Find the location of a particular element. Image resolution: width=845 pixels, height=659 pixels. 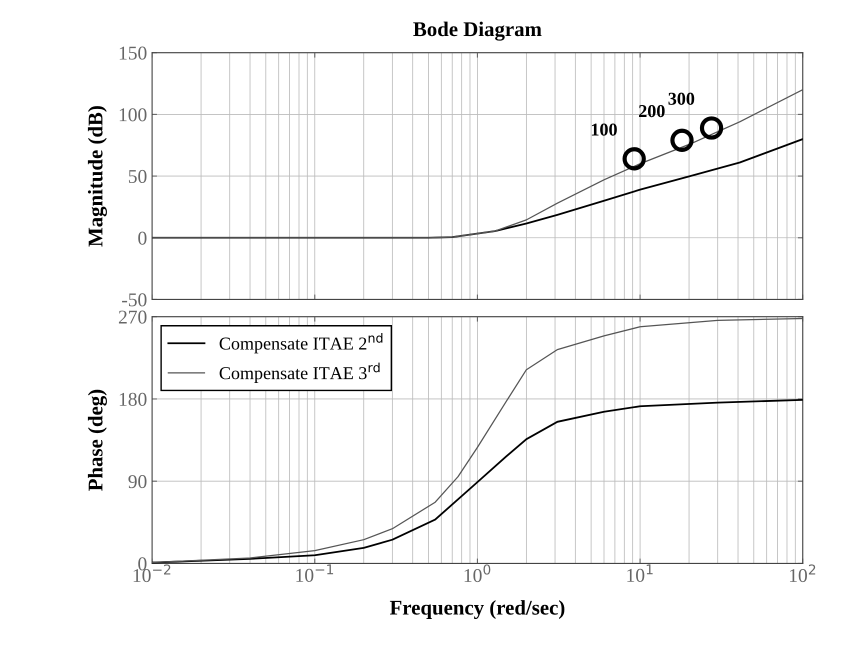

annotation: 100 is located at coordinates (604, 130).